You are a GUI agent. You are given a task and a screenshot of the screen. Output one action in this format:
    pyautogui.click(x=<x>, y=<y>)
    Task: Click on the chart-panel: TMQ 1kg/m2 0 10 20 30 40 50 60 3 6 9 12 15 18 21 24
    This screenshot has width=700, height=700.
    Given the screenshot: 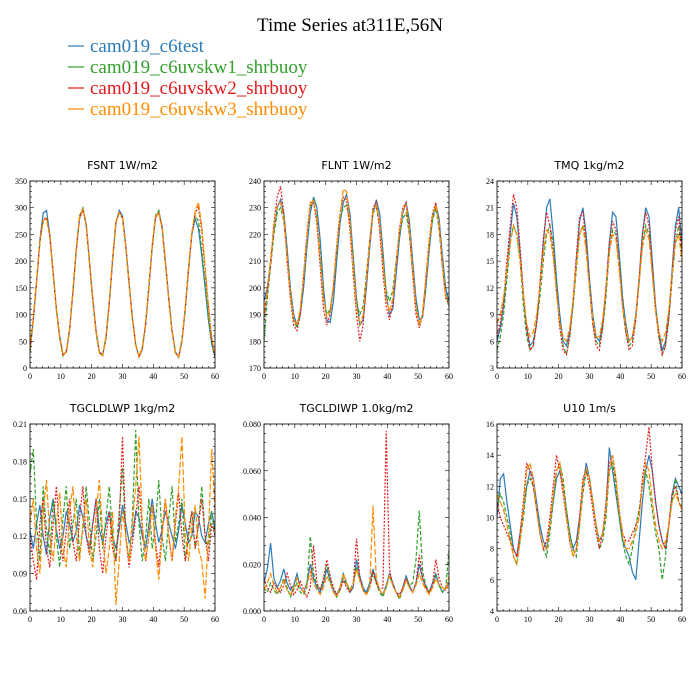 What is the action you would take?
    pyautogui.click(x=586, y=270)
    